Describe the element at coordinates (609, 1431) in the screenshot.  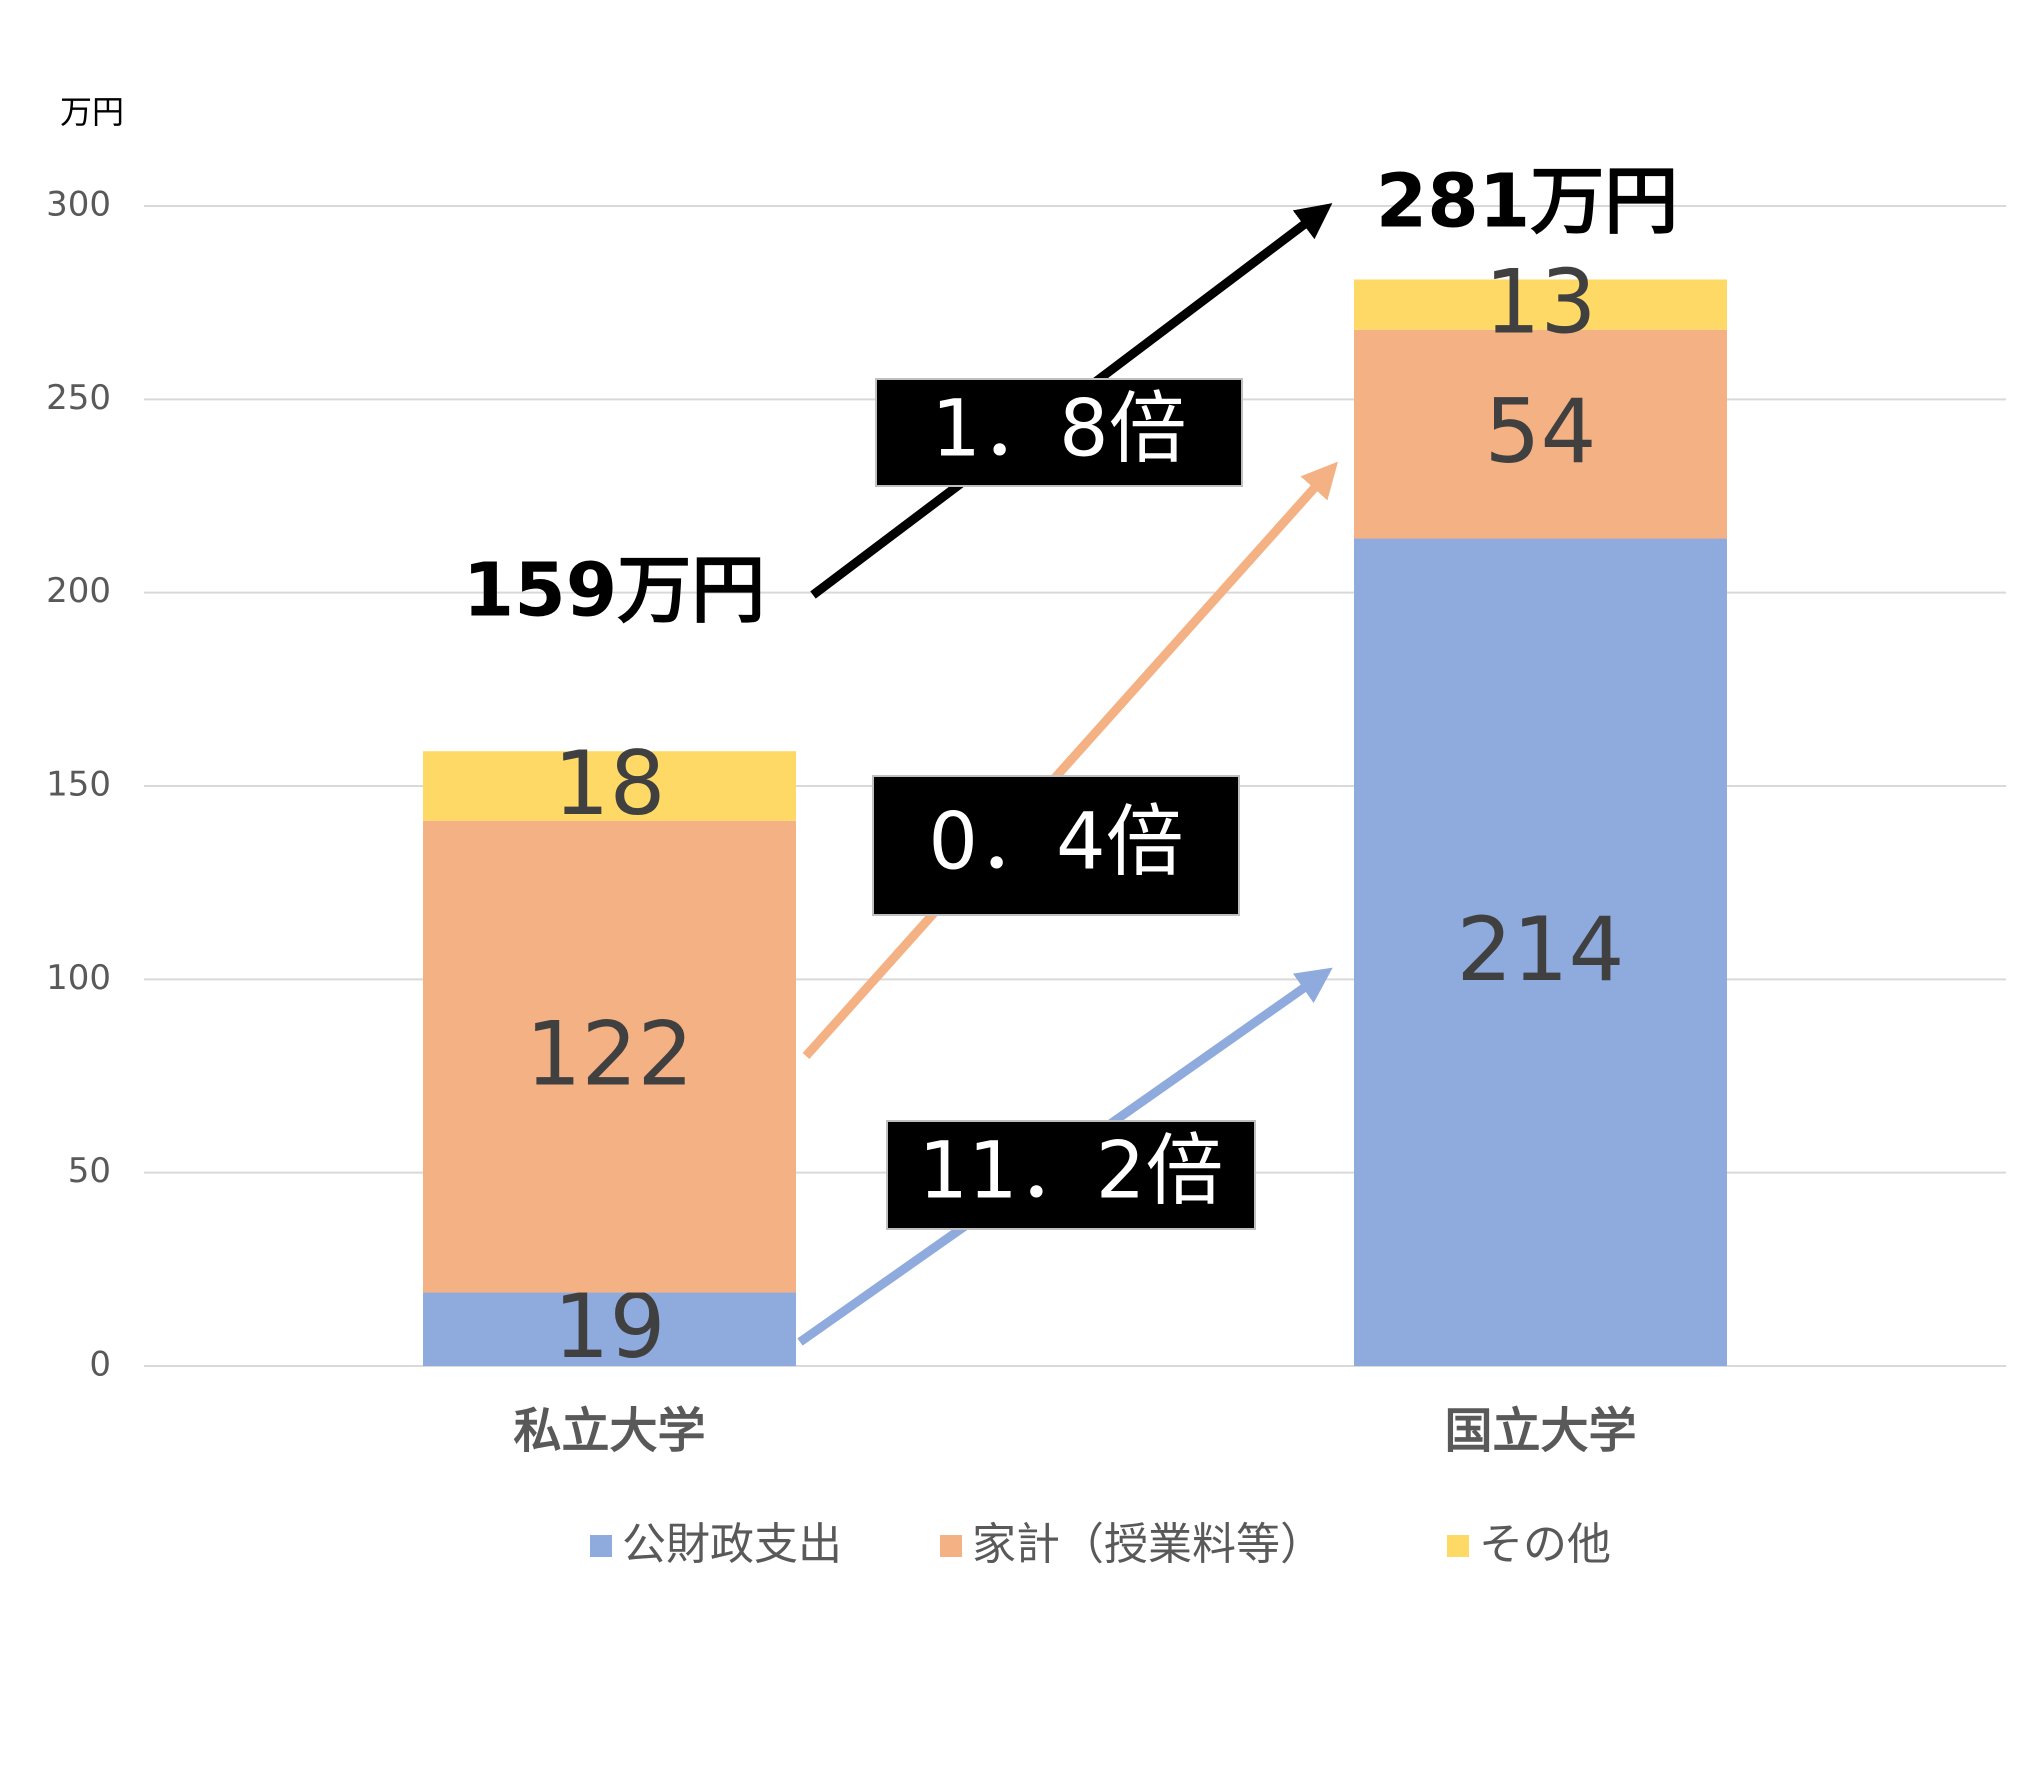
I see `x-tick-label: 私立大学` at that location.